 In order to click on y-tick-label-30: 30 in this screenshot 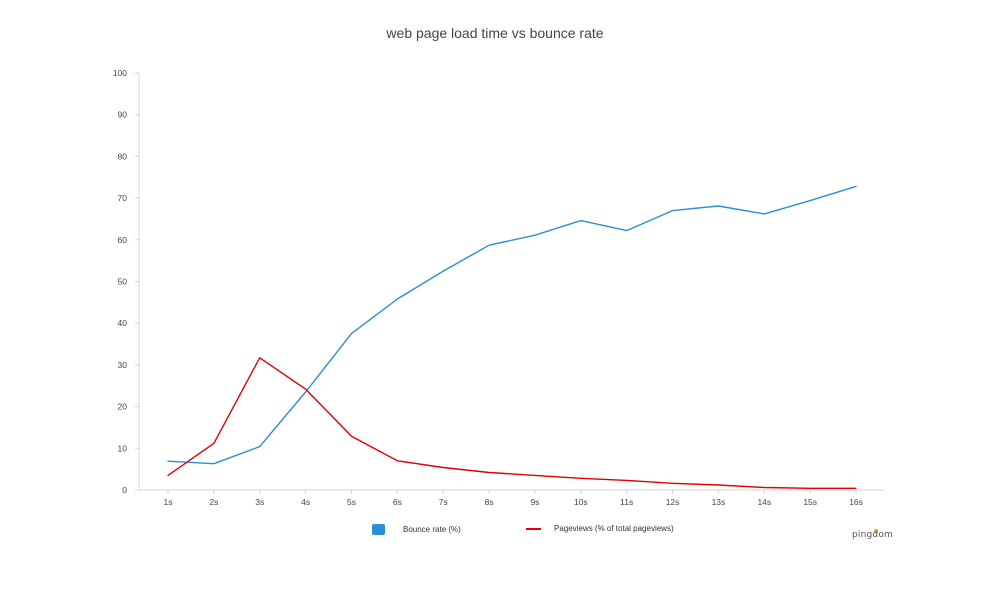, I will do `click(123, 365)`.